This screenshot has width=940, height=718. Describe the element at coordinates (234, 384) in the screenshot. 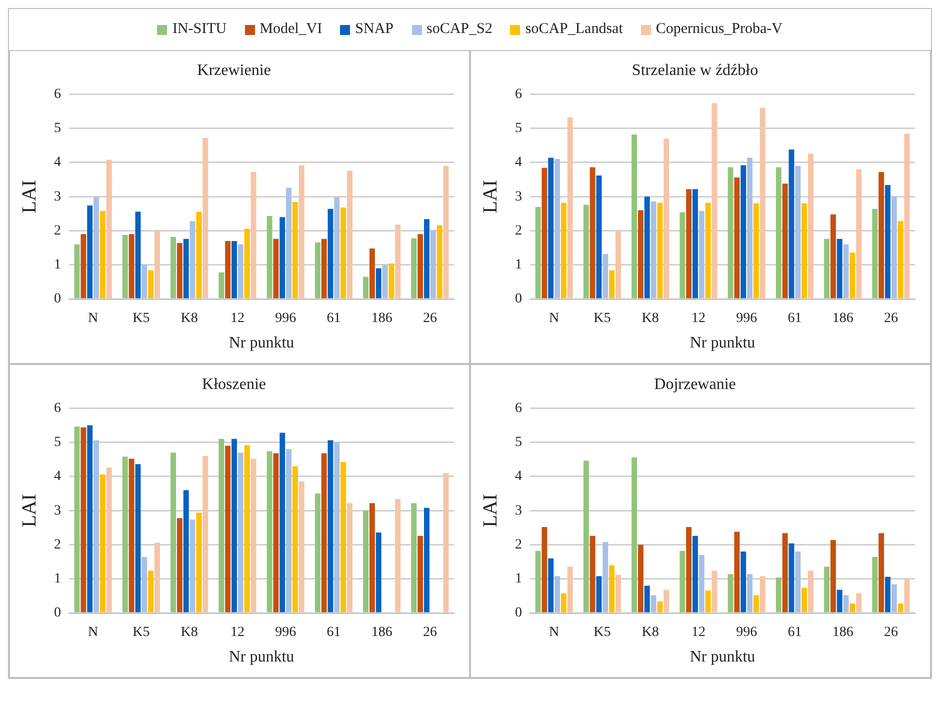

I see `chart-title: Kłoszenie` at that location.